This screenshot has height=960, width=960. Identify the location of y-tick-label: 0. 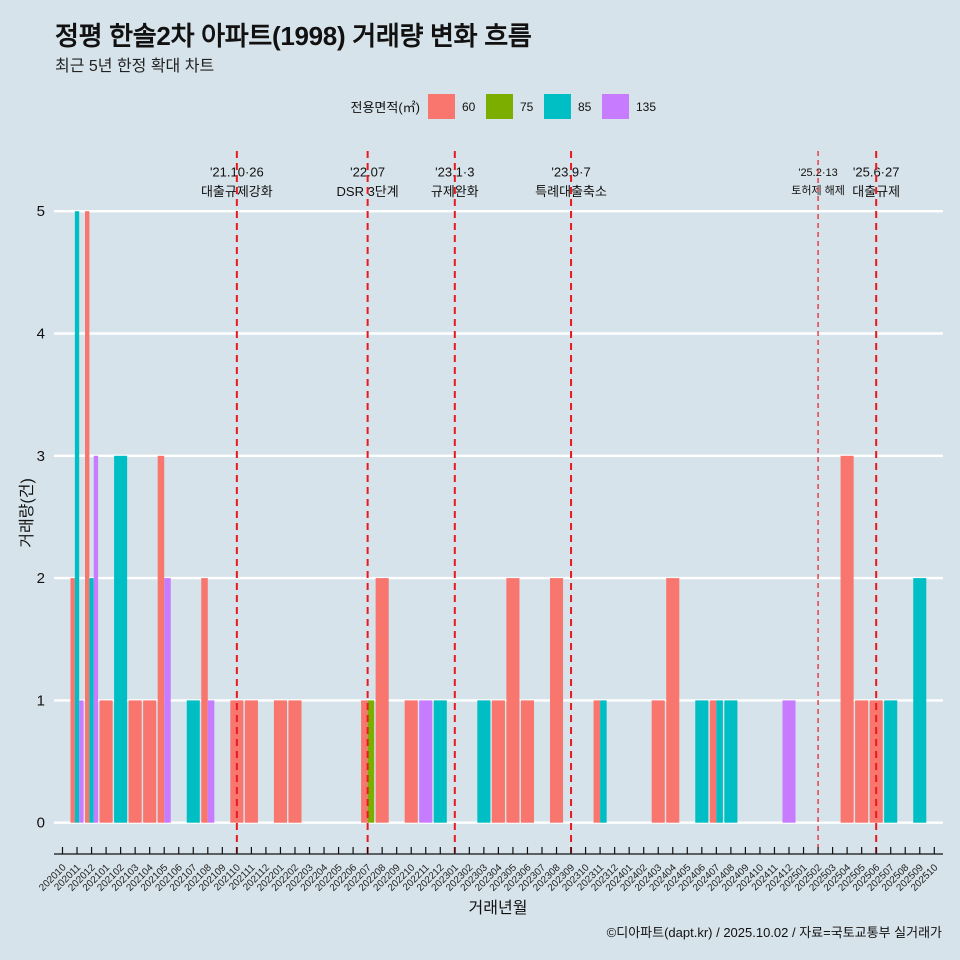
(41, 823).